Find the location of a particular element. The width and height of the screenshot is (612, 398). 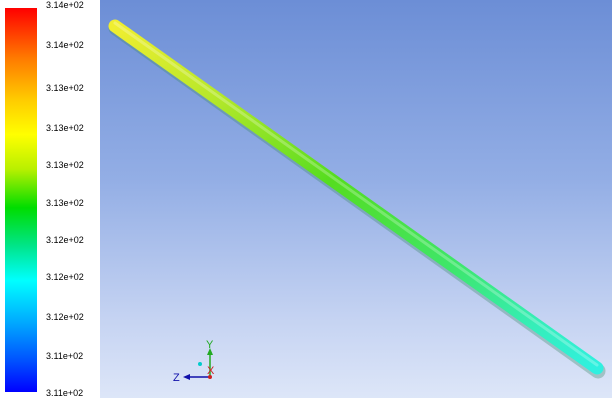

triad-cyan-marker is located at coordinates (200, 364).